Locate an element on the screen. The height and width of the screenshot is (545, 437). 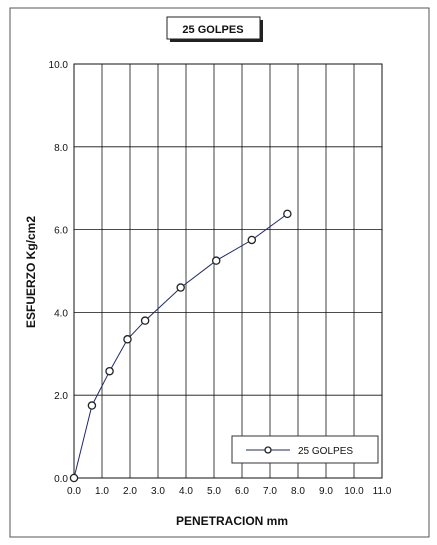
x-tick-label: 6.0 is located at coordinates (242, 491).